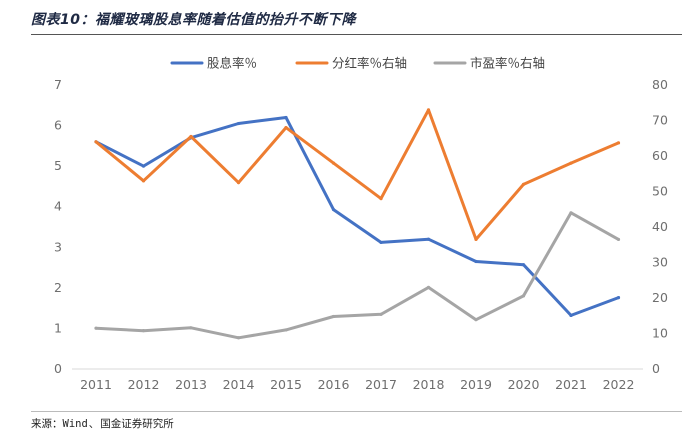 The image size is (697, 437). What do you see at coordinates (75, 424) in the screenshot?
I see `source-item-wind: Wind` at bounding box center [75, 424].